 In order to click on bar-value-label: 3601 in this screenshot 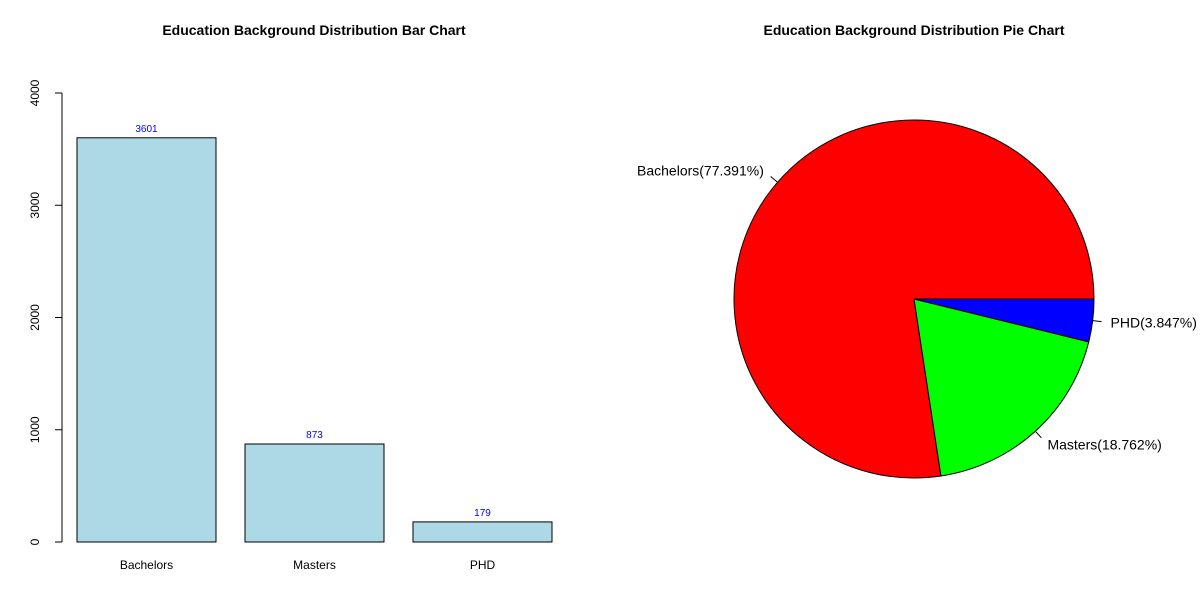, I will do `click(146, 129)`.